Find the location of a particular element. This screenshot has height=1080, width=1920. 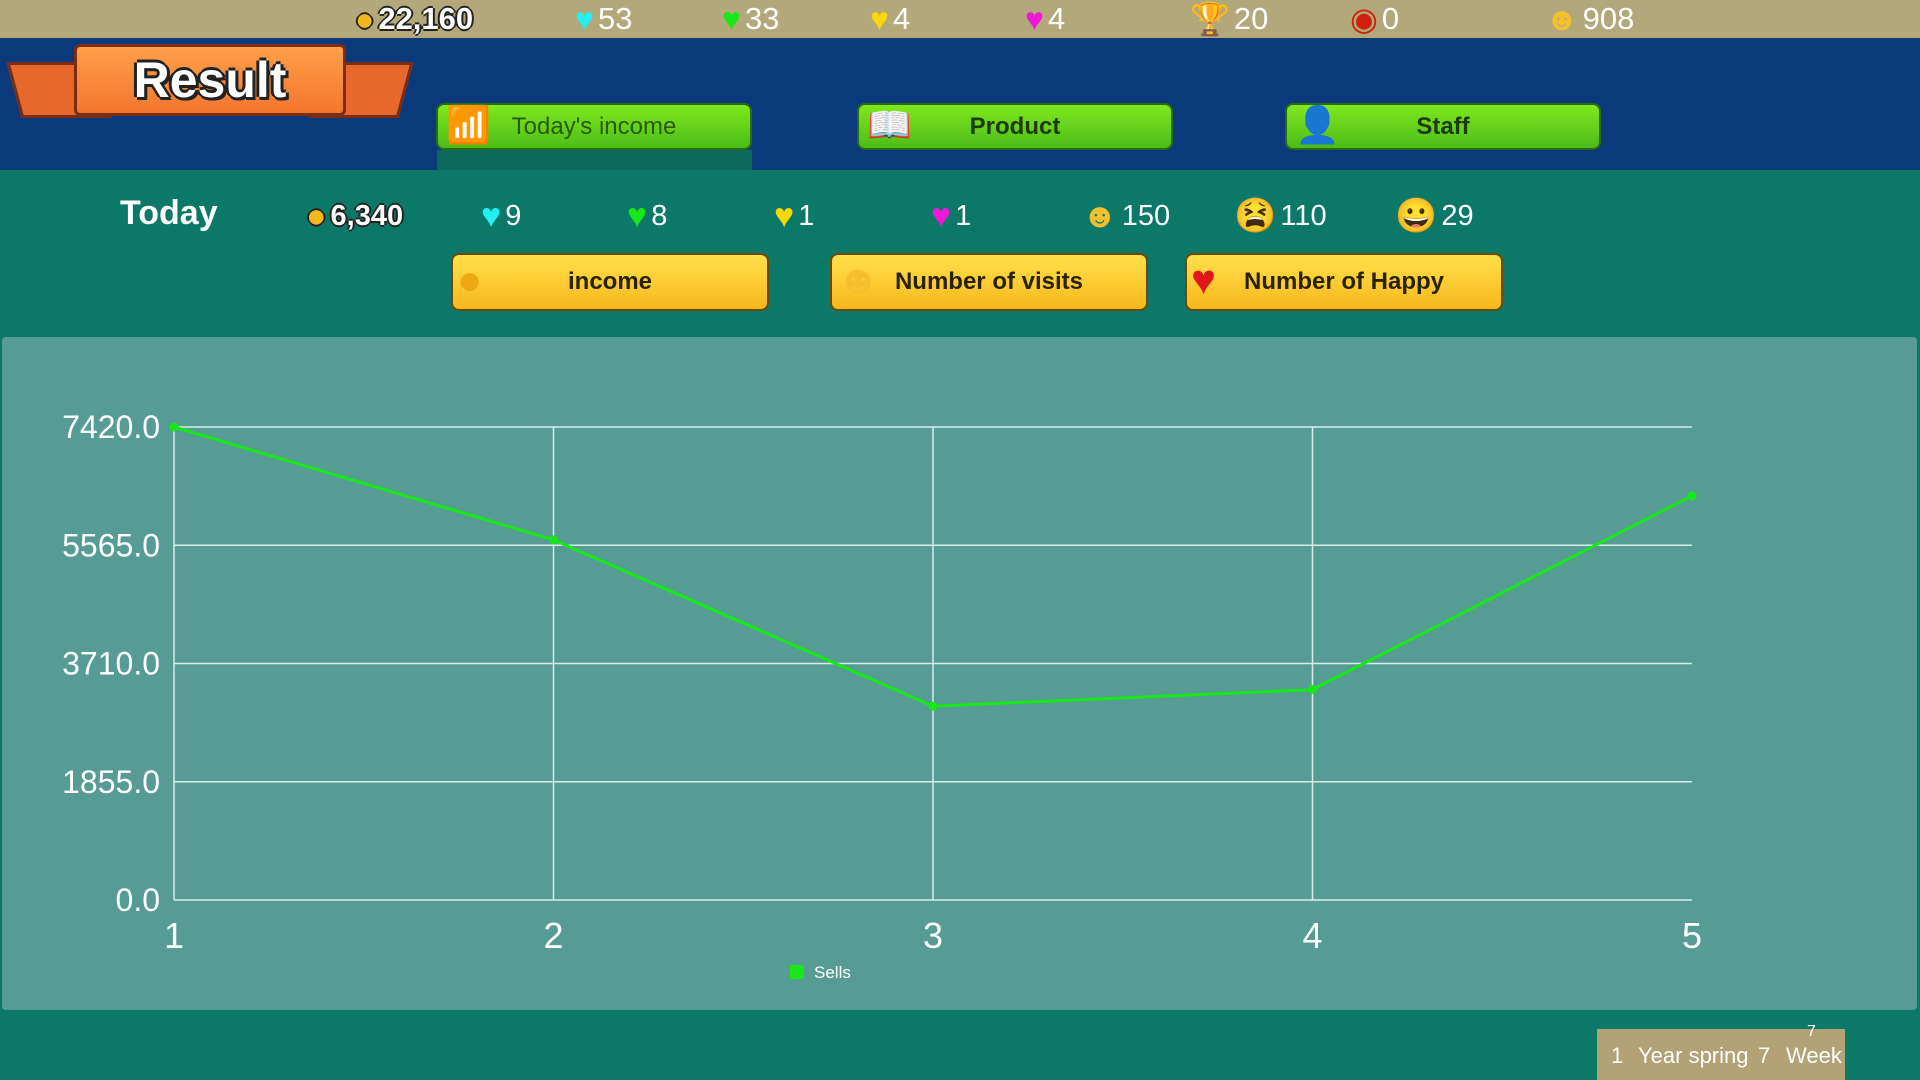

number-of-visits-button: ☻ Number of visits is located at coordinates (989, 282).